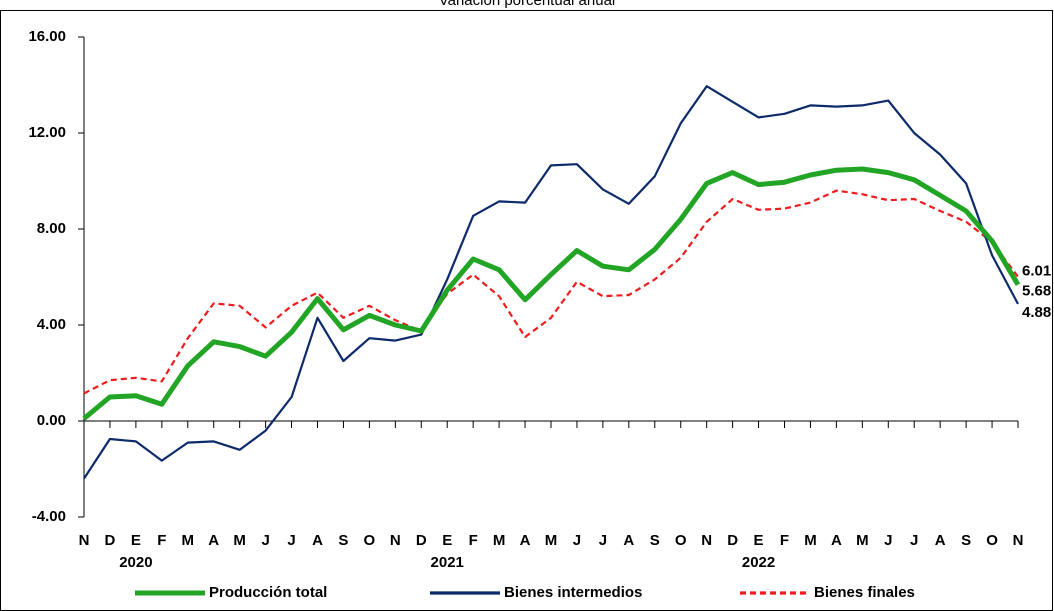  What do you see at coordinates (527, 4) in the screenshot?
I see `chart-title: Variación porcentual anual` at bounding box center [527, 4].